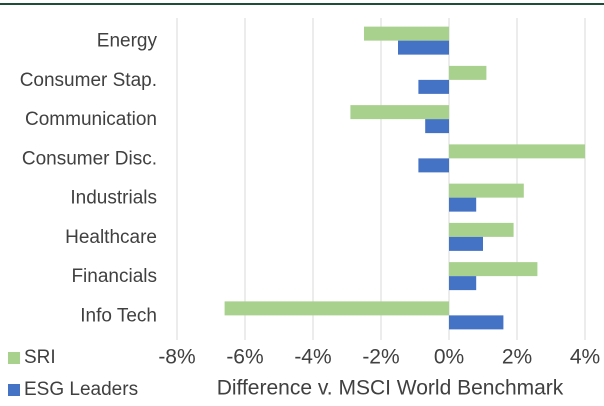  I want to click on y-tick-label: Healthcare, so click(111, 237).